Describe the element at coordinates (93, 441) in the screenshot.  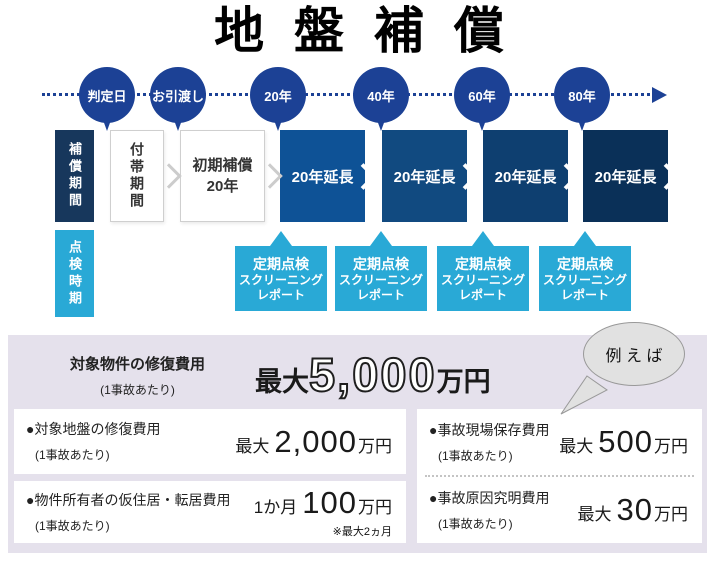
I see `cost-text: ●対象地盤の修復費用 (1事故あたり)` at that location.